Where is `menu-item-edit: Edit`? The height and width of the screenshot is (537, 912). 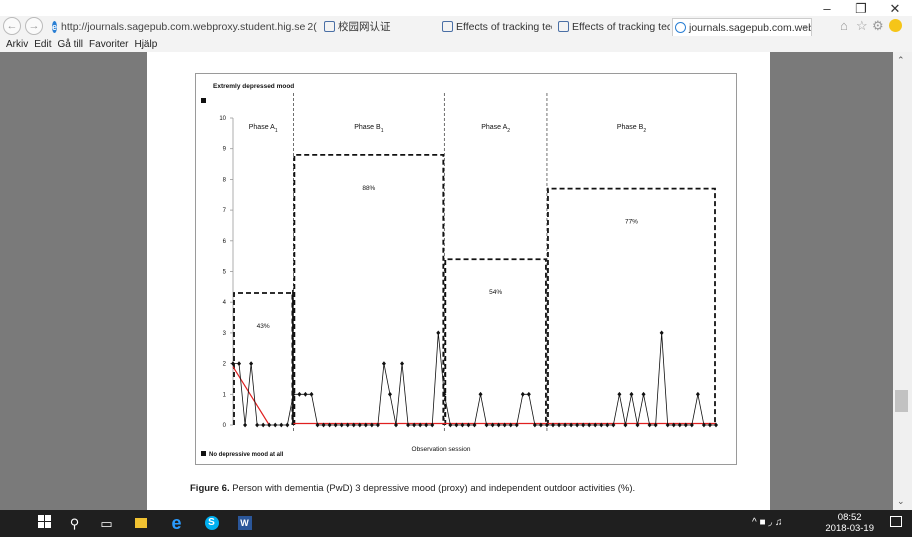
menu-item-edit: Edit is located at coordinates (43, 44).